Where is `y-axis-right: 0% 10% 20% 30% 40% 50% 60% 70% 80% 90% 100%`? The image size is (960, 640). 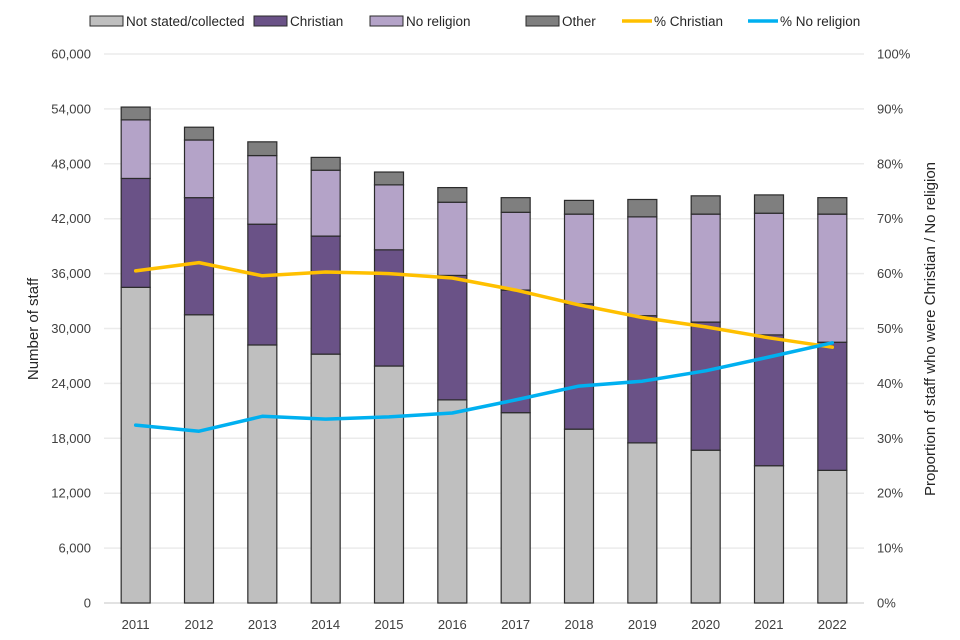
y-axis-right: 0% 10% 20% 30% 40% 50% 60% 70% 80% 90% 100% is located at coordinates (894, 329).